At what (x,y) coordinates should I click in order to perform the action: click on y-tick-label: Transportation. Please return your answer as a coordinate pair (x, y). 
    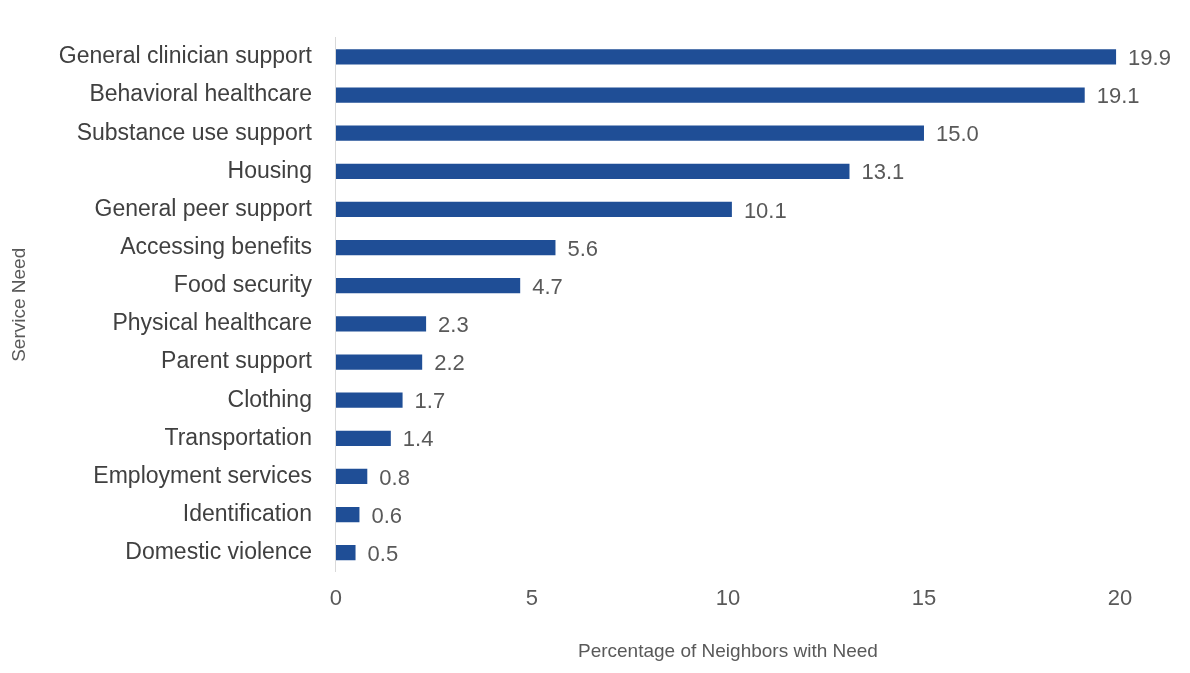
    Looking at the image, I should click on (238, 436).